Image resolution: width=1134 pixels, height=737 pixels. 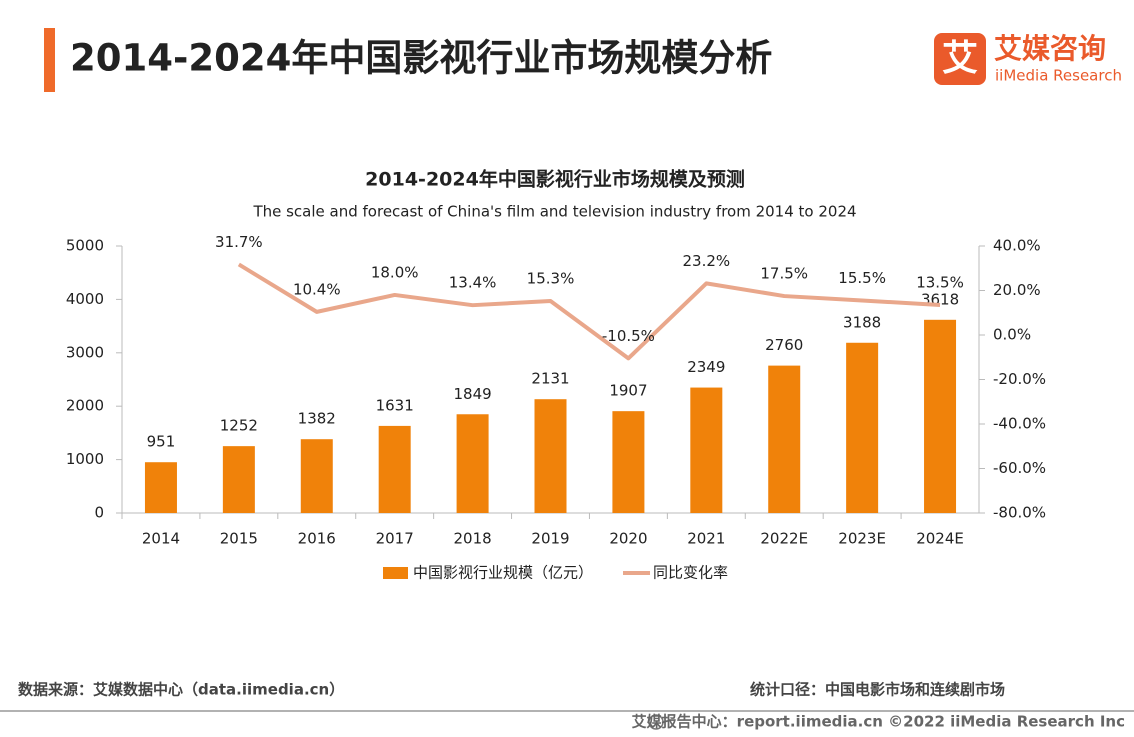 What do you see at coordinates (85, 246) in the screenshot?
I see `y-tick-label: 5000` at bounding box center [85, 246].